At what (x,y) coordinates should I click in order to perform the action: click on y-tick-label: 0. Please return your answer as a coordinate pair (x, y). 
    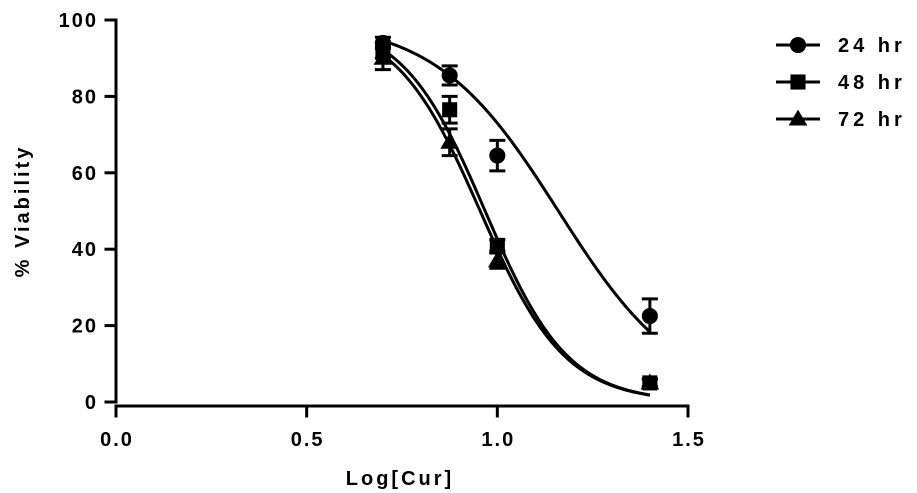
    Looking at the image, I should click on (91, 403).